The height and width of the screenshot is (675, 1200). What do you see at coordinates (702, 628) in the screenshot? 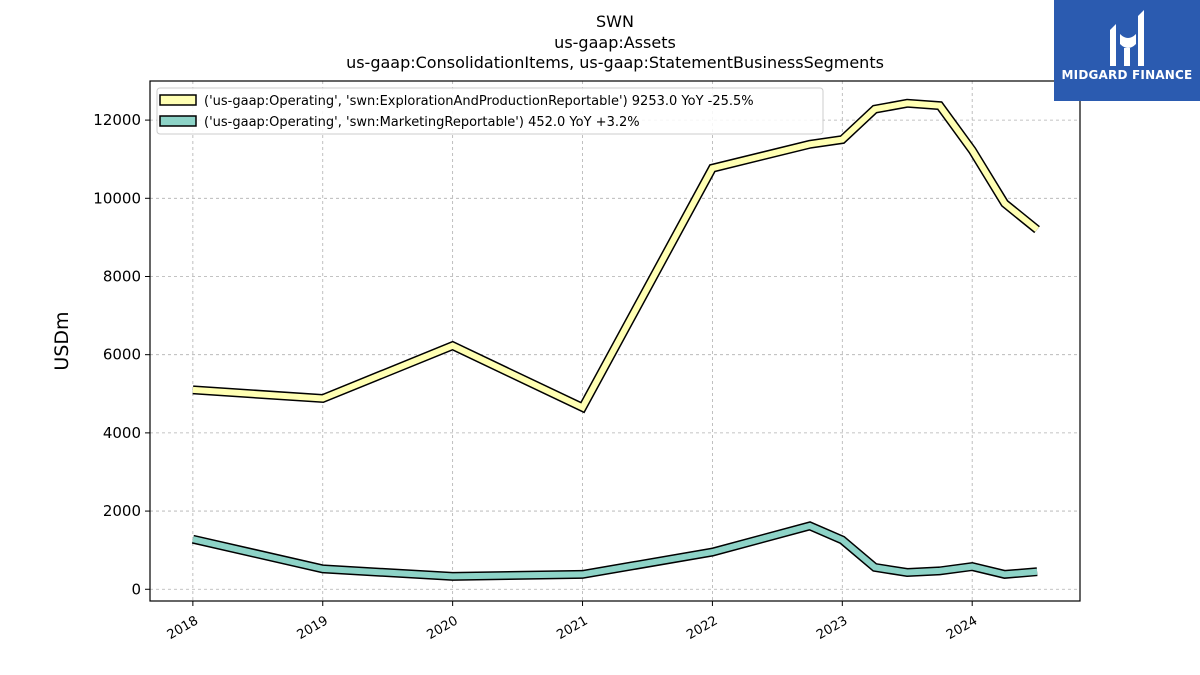
I see `x-tick-label-4: 2022` at bounding box center [702, 628].